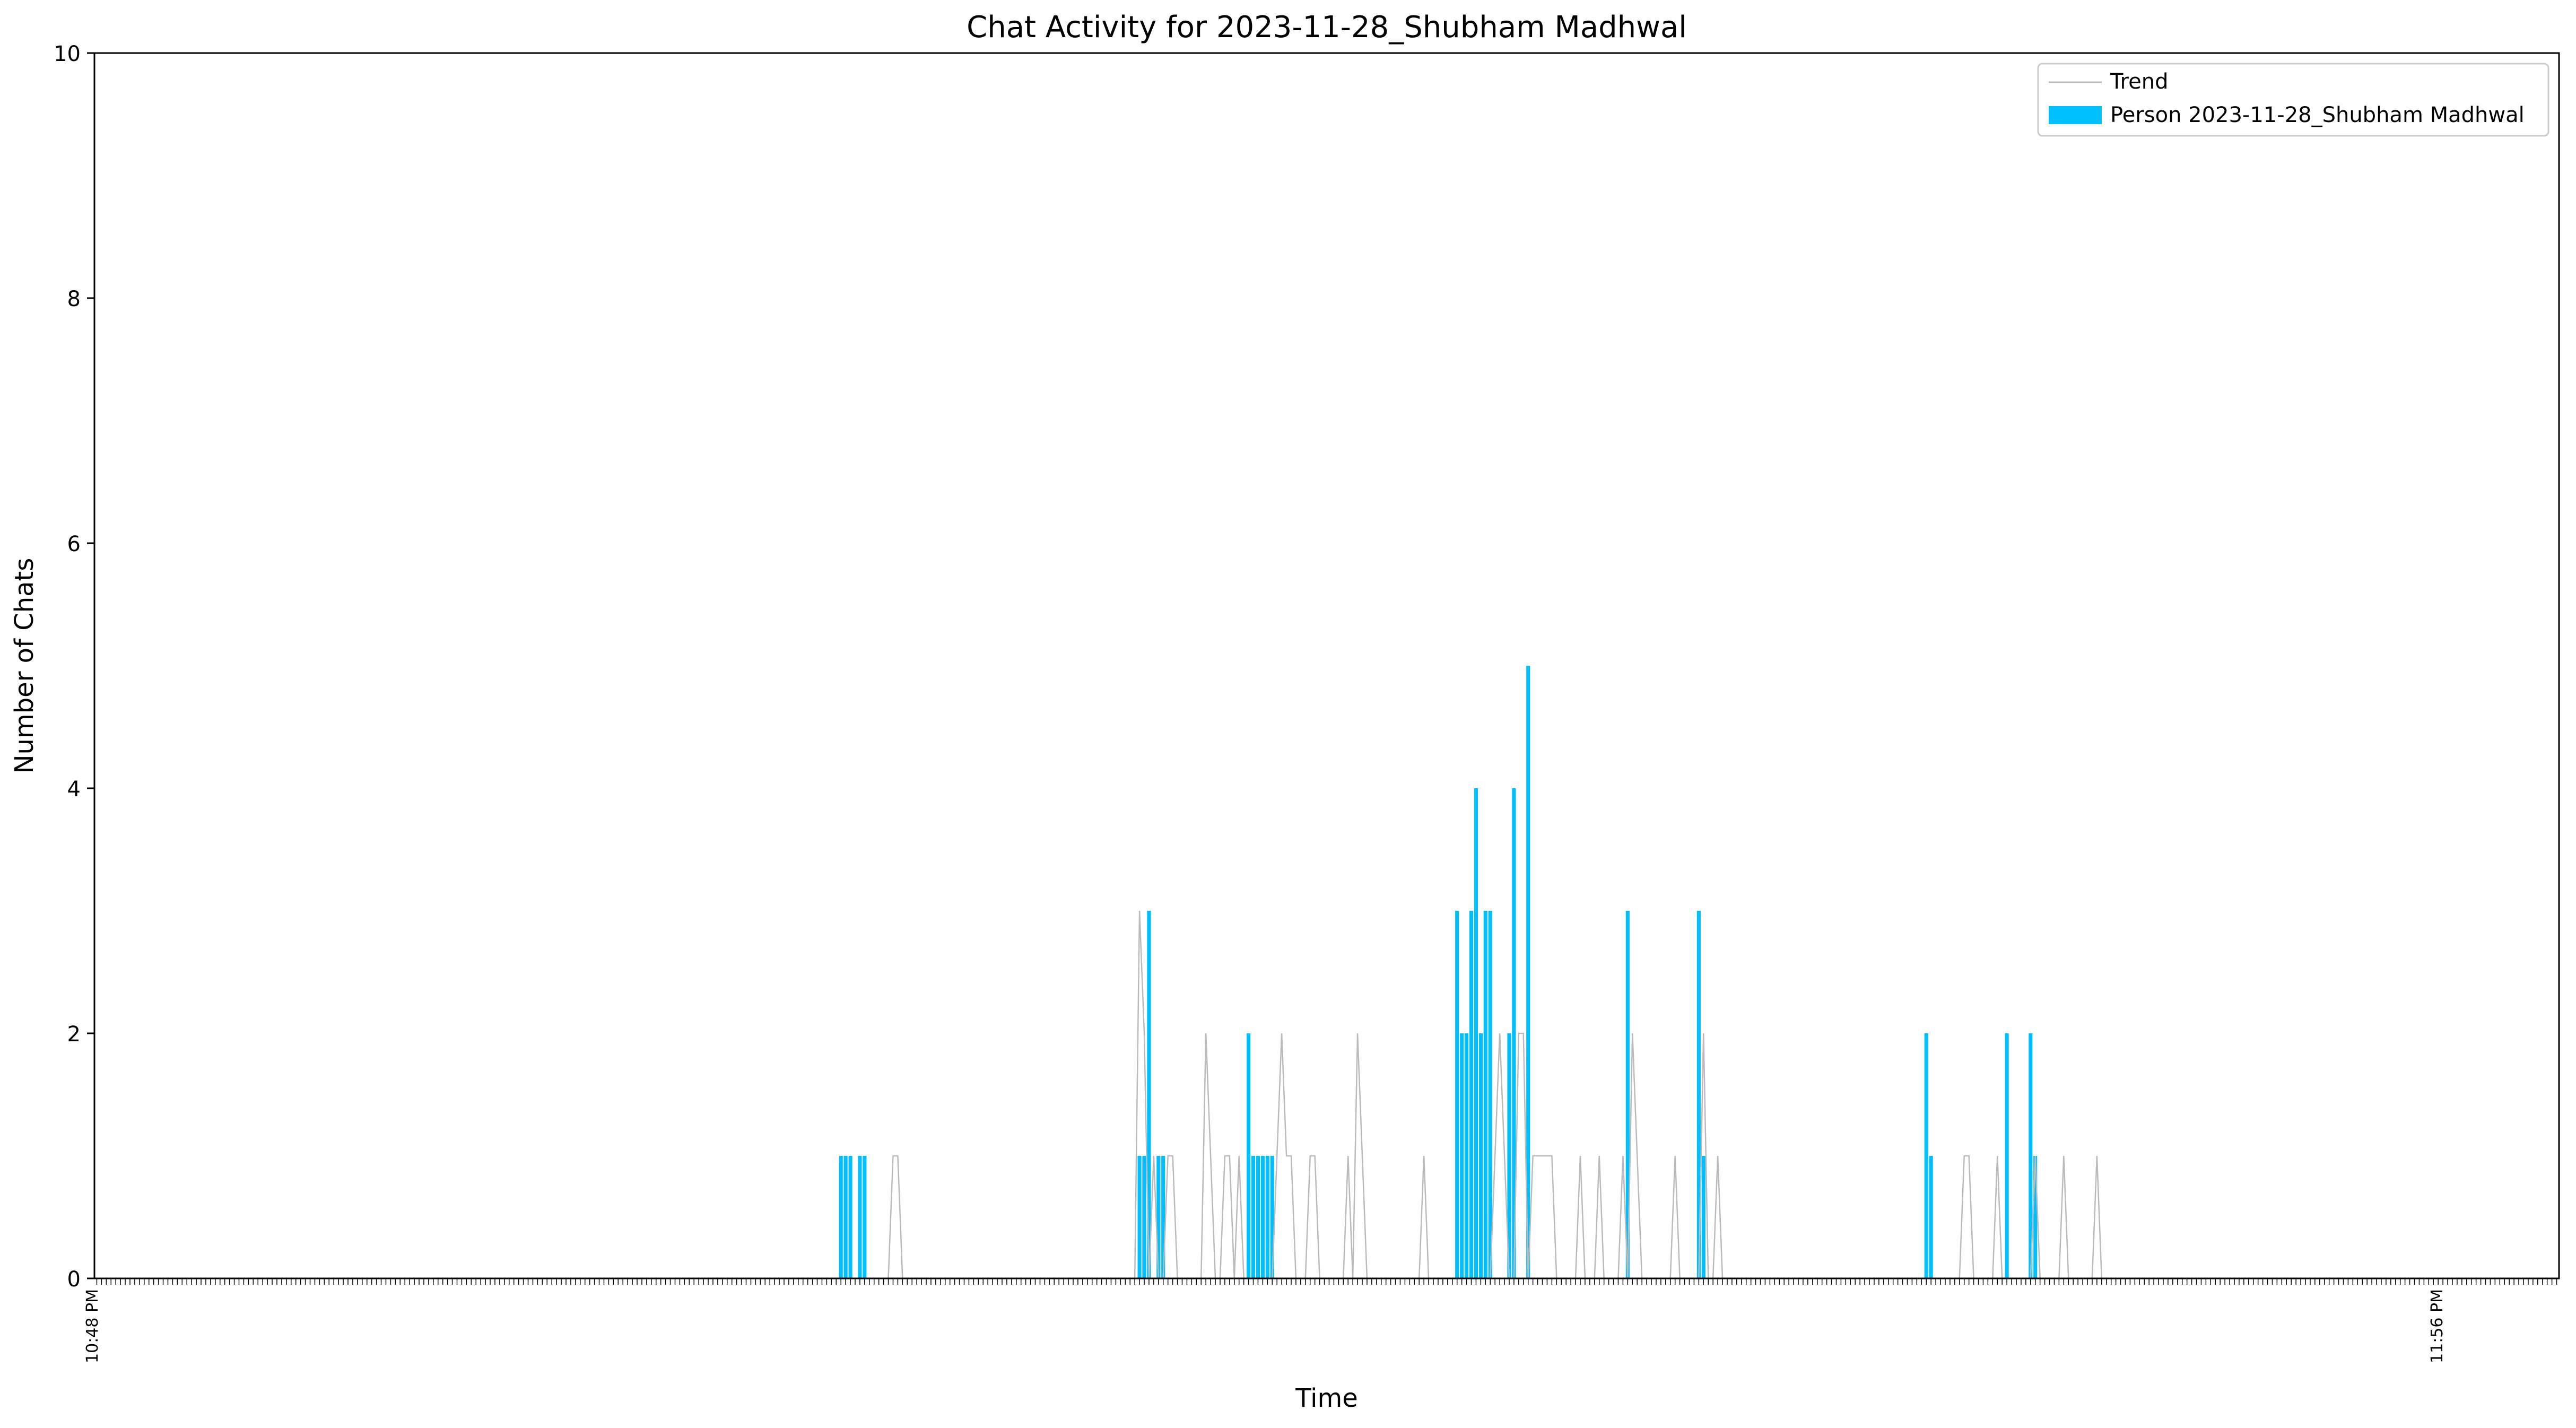  I want to click on x-tick-label: 11:56 PM, so click(2437, 1326).